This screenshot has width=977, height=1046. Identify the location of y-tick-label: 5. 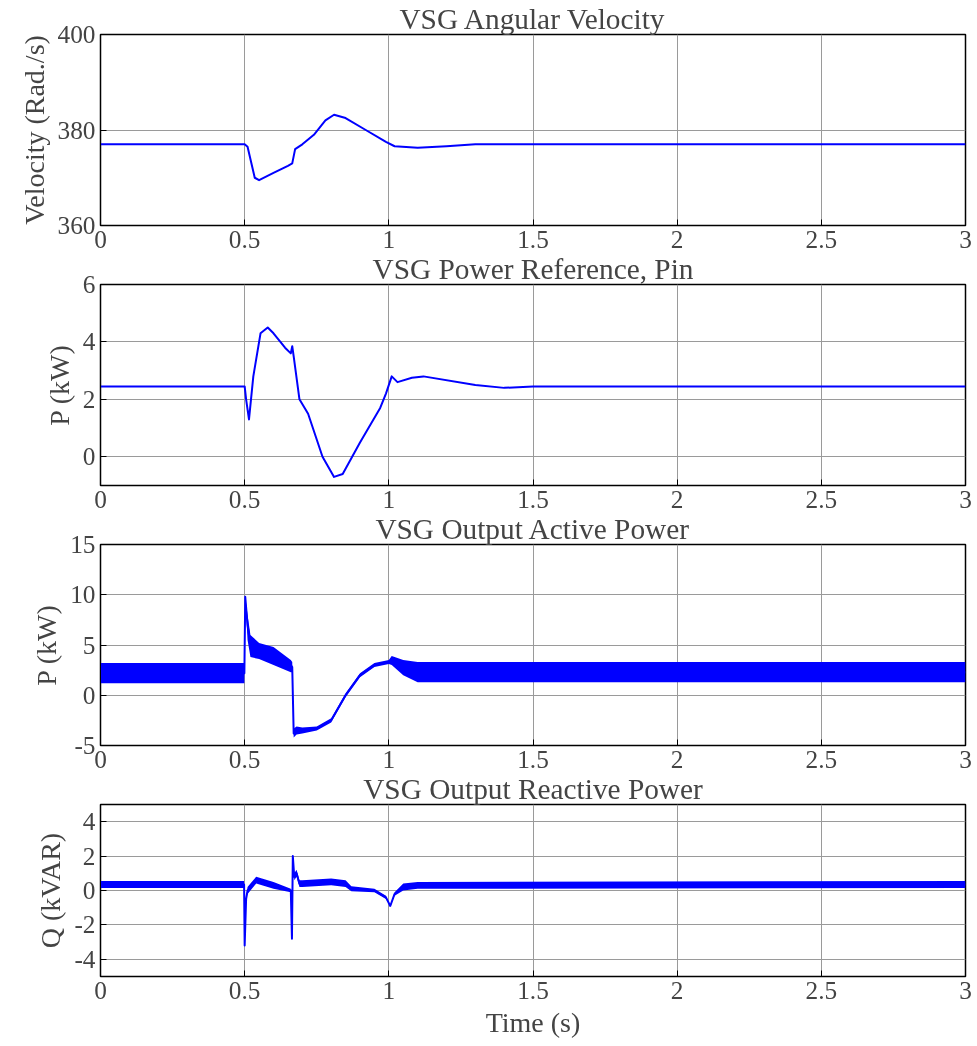
(89, 644).